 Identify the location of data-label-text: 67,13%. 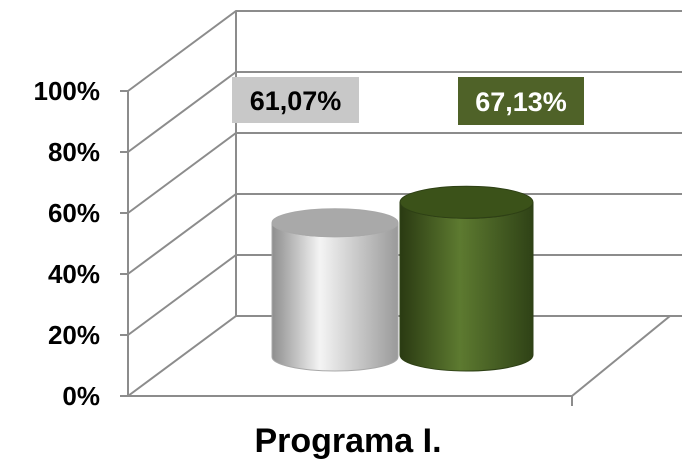
(521, 102).